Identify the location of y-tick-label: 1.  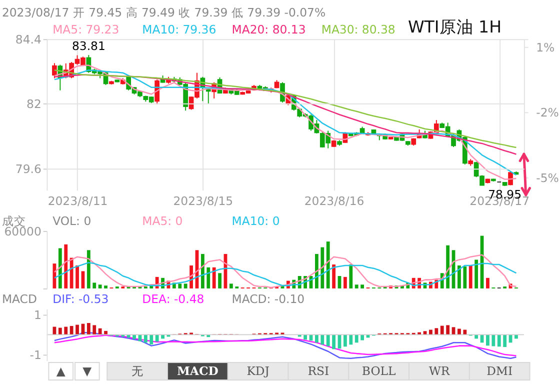
(38, 315).